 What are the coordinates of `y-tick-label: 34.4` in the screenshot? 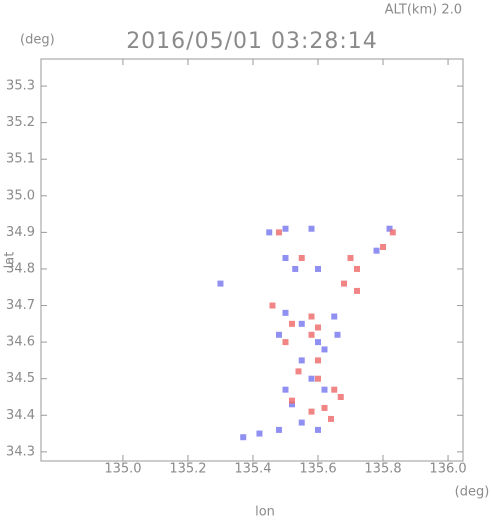 It's located at (20, 415).